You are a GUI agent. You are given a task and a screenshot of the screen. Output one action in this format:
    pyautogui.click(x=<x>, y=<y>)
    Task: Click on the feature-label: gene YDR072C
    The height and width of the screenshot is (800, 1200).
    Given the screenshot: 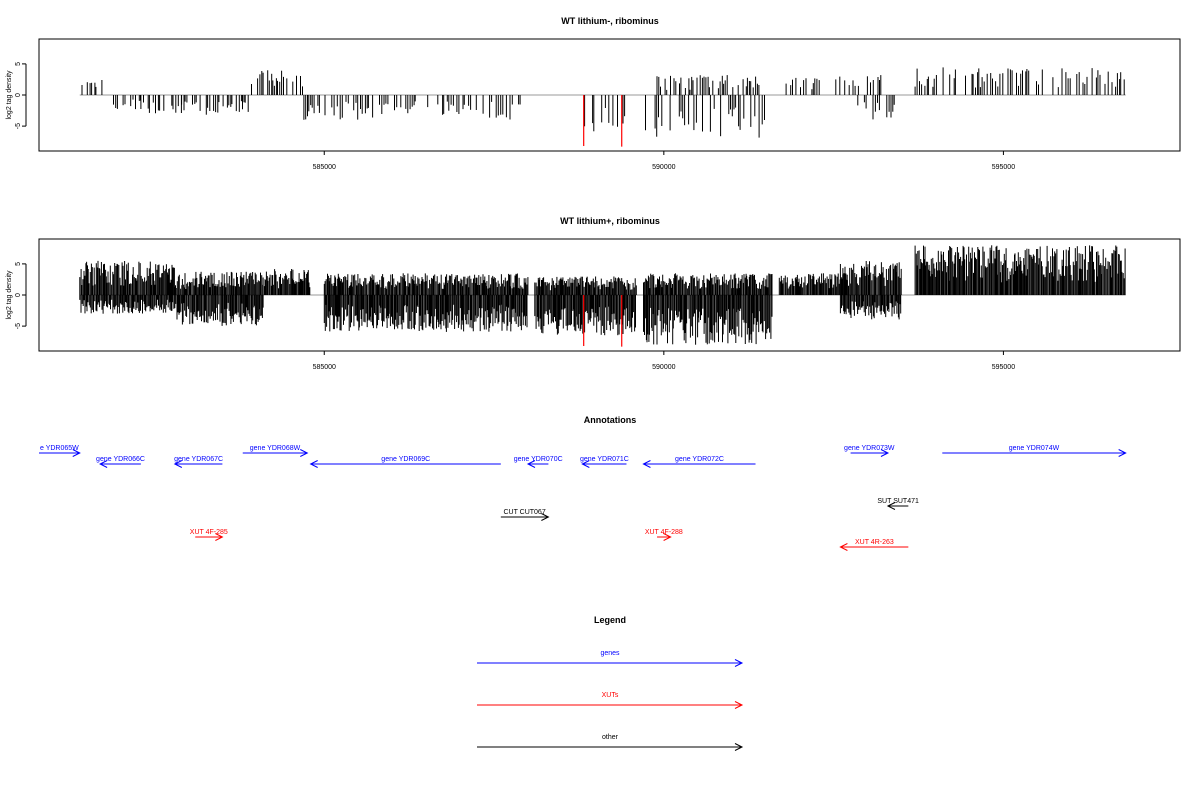 What is the action you would take?
    pyautogui.click(x=699, y=459)
    